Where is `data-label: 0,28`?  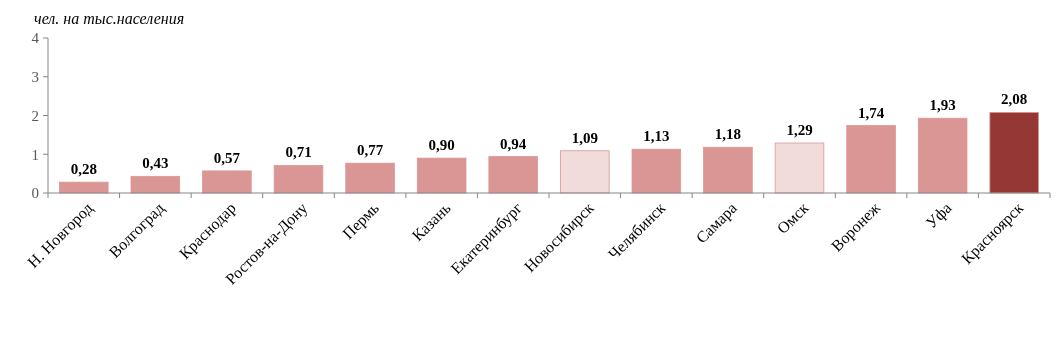 data-label: 0,28 is located at coordinates (83, 169).